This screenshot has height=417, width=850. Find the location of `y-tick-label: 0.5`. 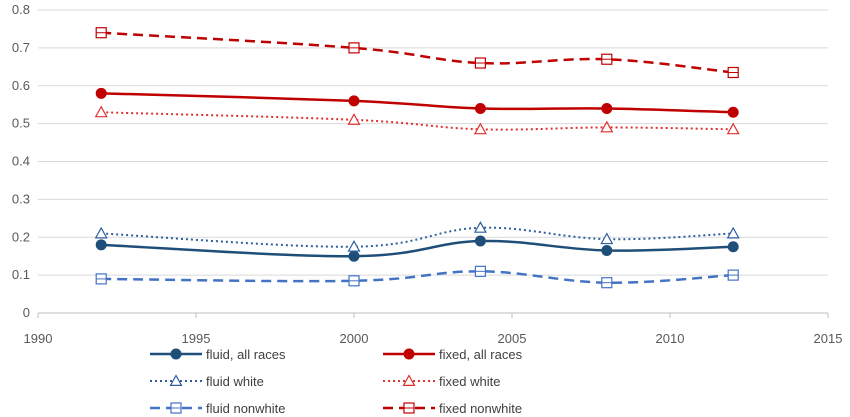

y-tick-label: 0.5 is located at coordinates (21, 123).